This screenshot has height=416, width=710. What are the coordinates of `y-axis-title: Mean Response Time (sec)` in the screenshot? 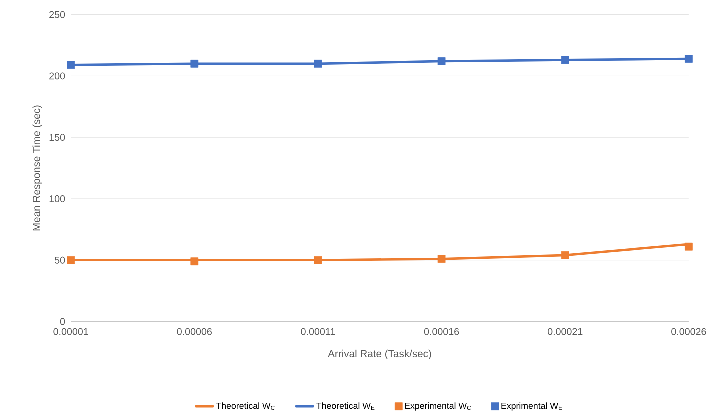 It's located at (37, 168).